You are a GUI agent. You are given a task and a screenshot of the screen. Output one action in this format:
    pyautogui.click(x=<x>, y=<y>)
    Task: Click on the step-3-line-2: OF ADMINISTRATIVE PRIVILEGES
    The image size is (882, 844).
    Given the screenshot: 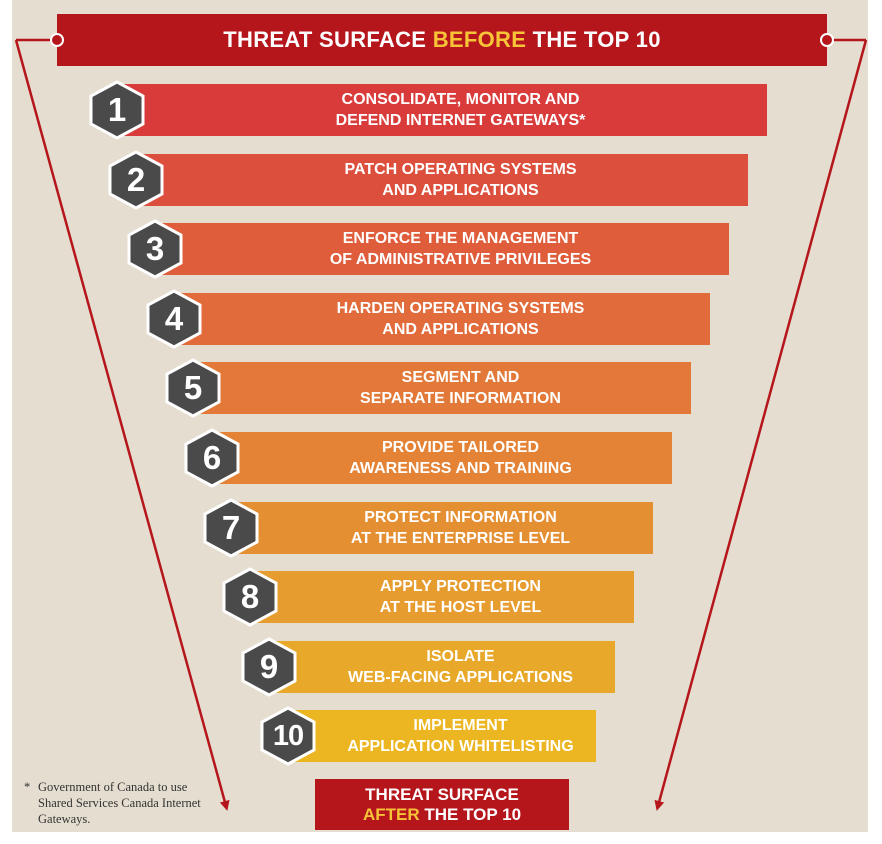 What is the action you would take?
    pyautogui.click(x=460, y=260)
    